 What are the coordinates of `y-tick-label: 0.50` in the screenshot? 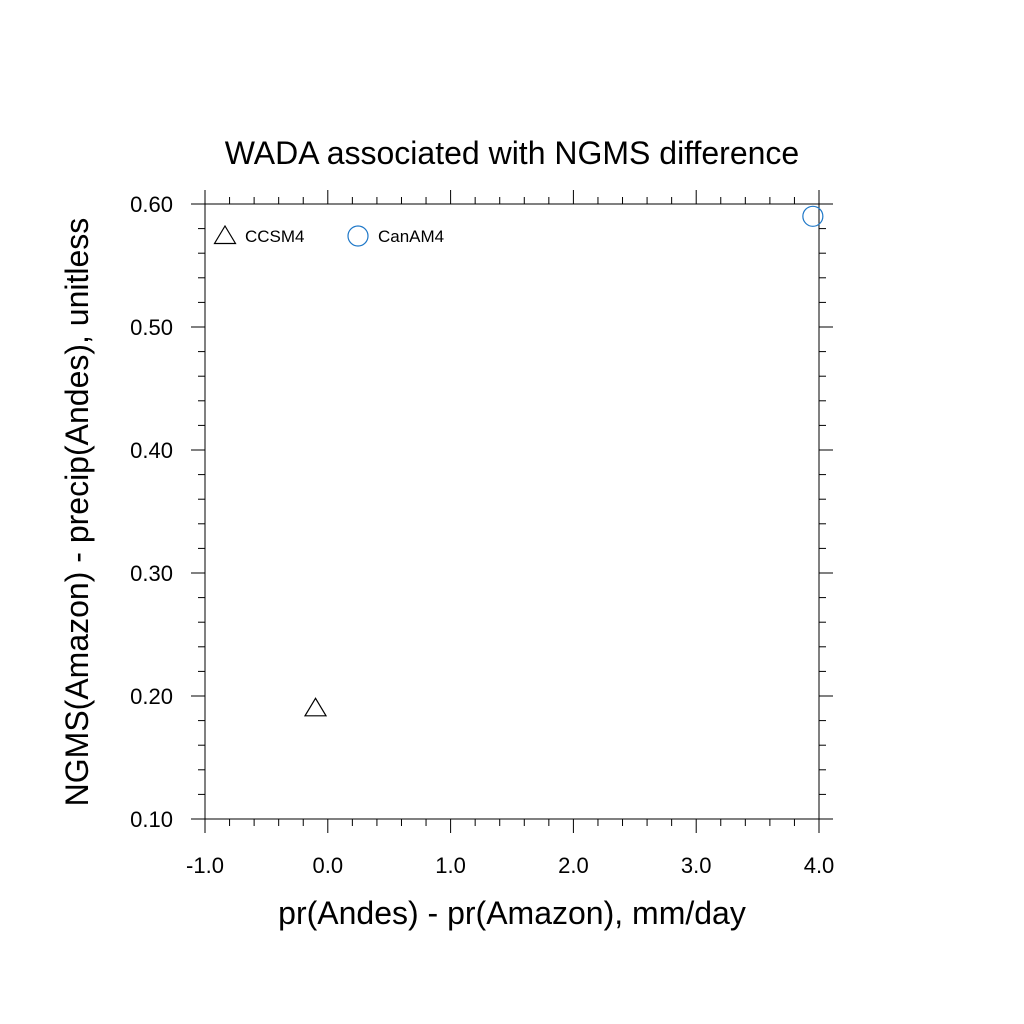 It's located at (151, 327).